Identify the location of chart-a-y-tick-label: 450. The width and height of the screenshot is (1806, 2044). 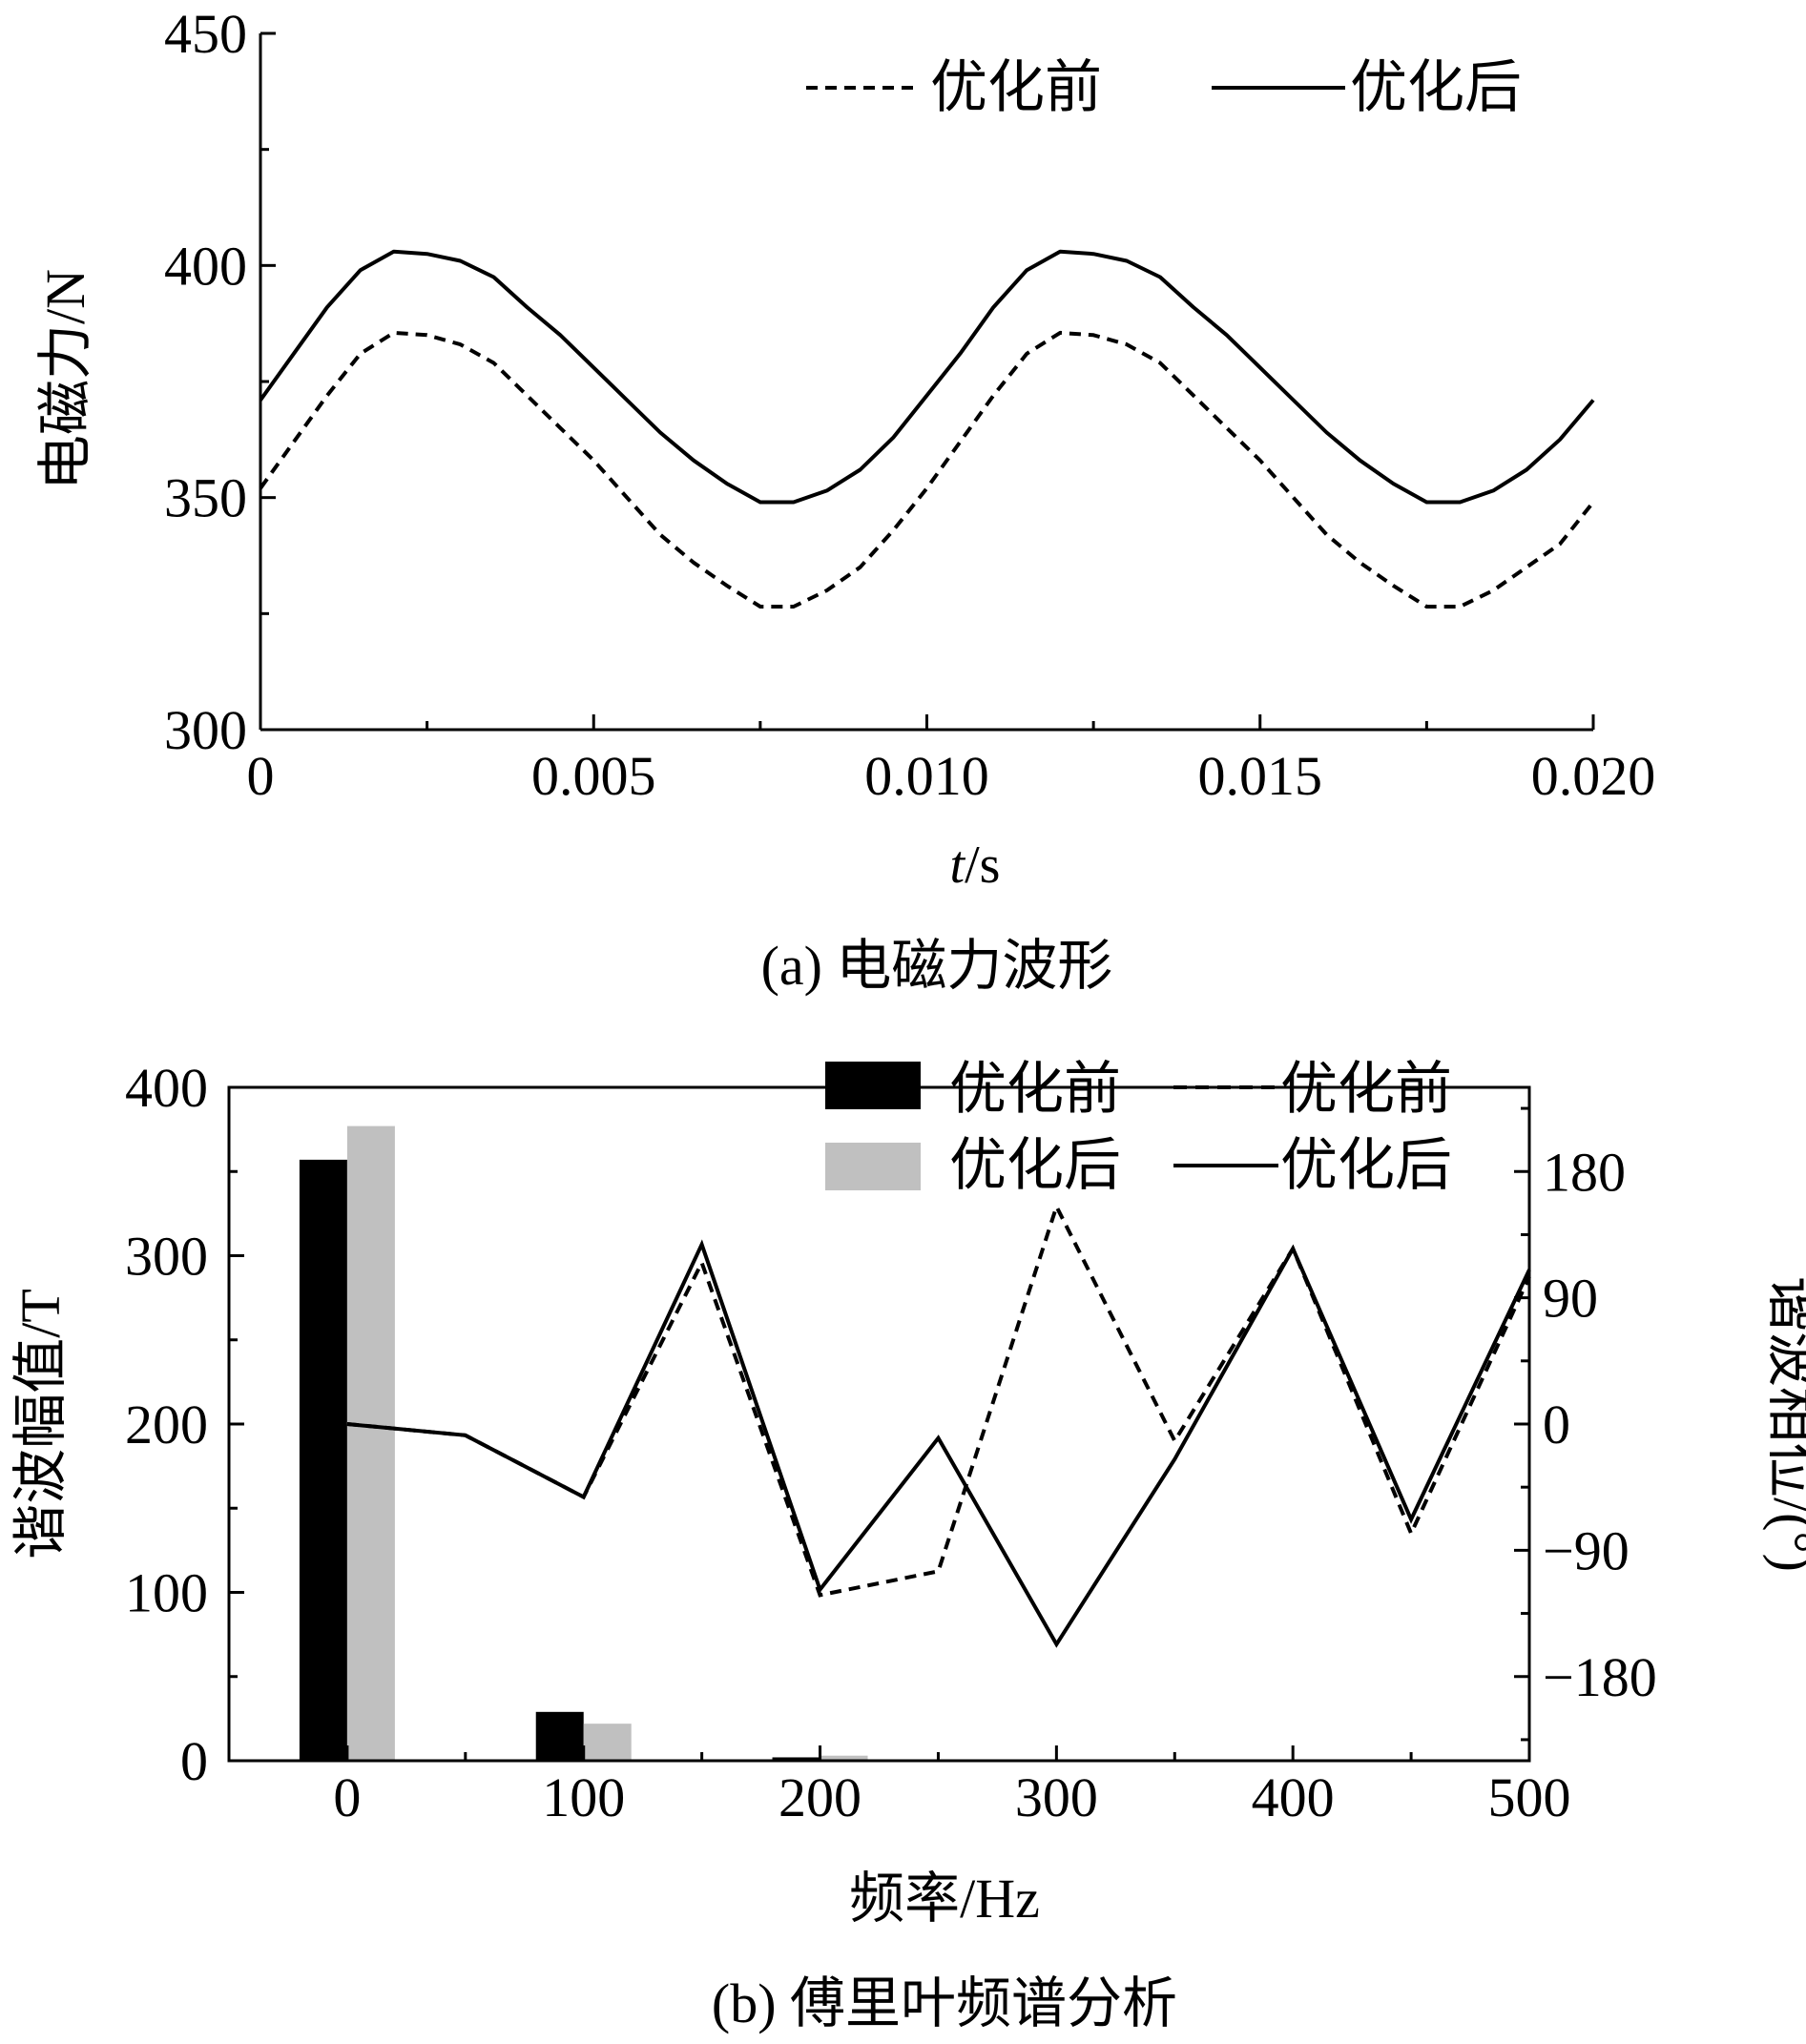
(205, 34).